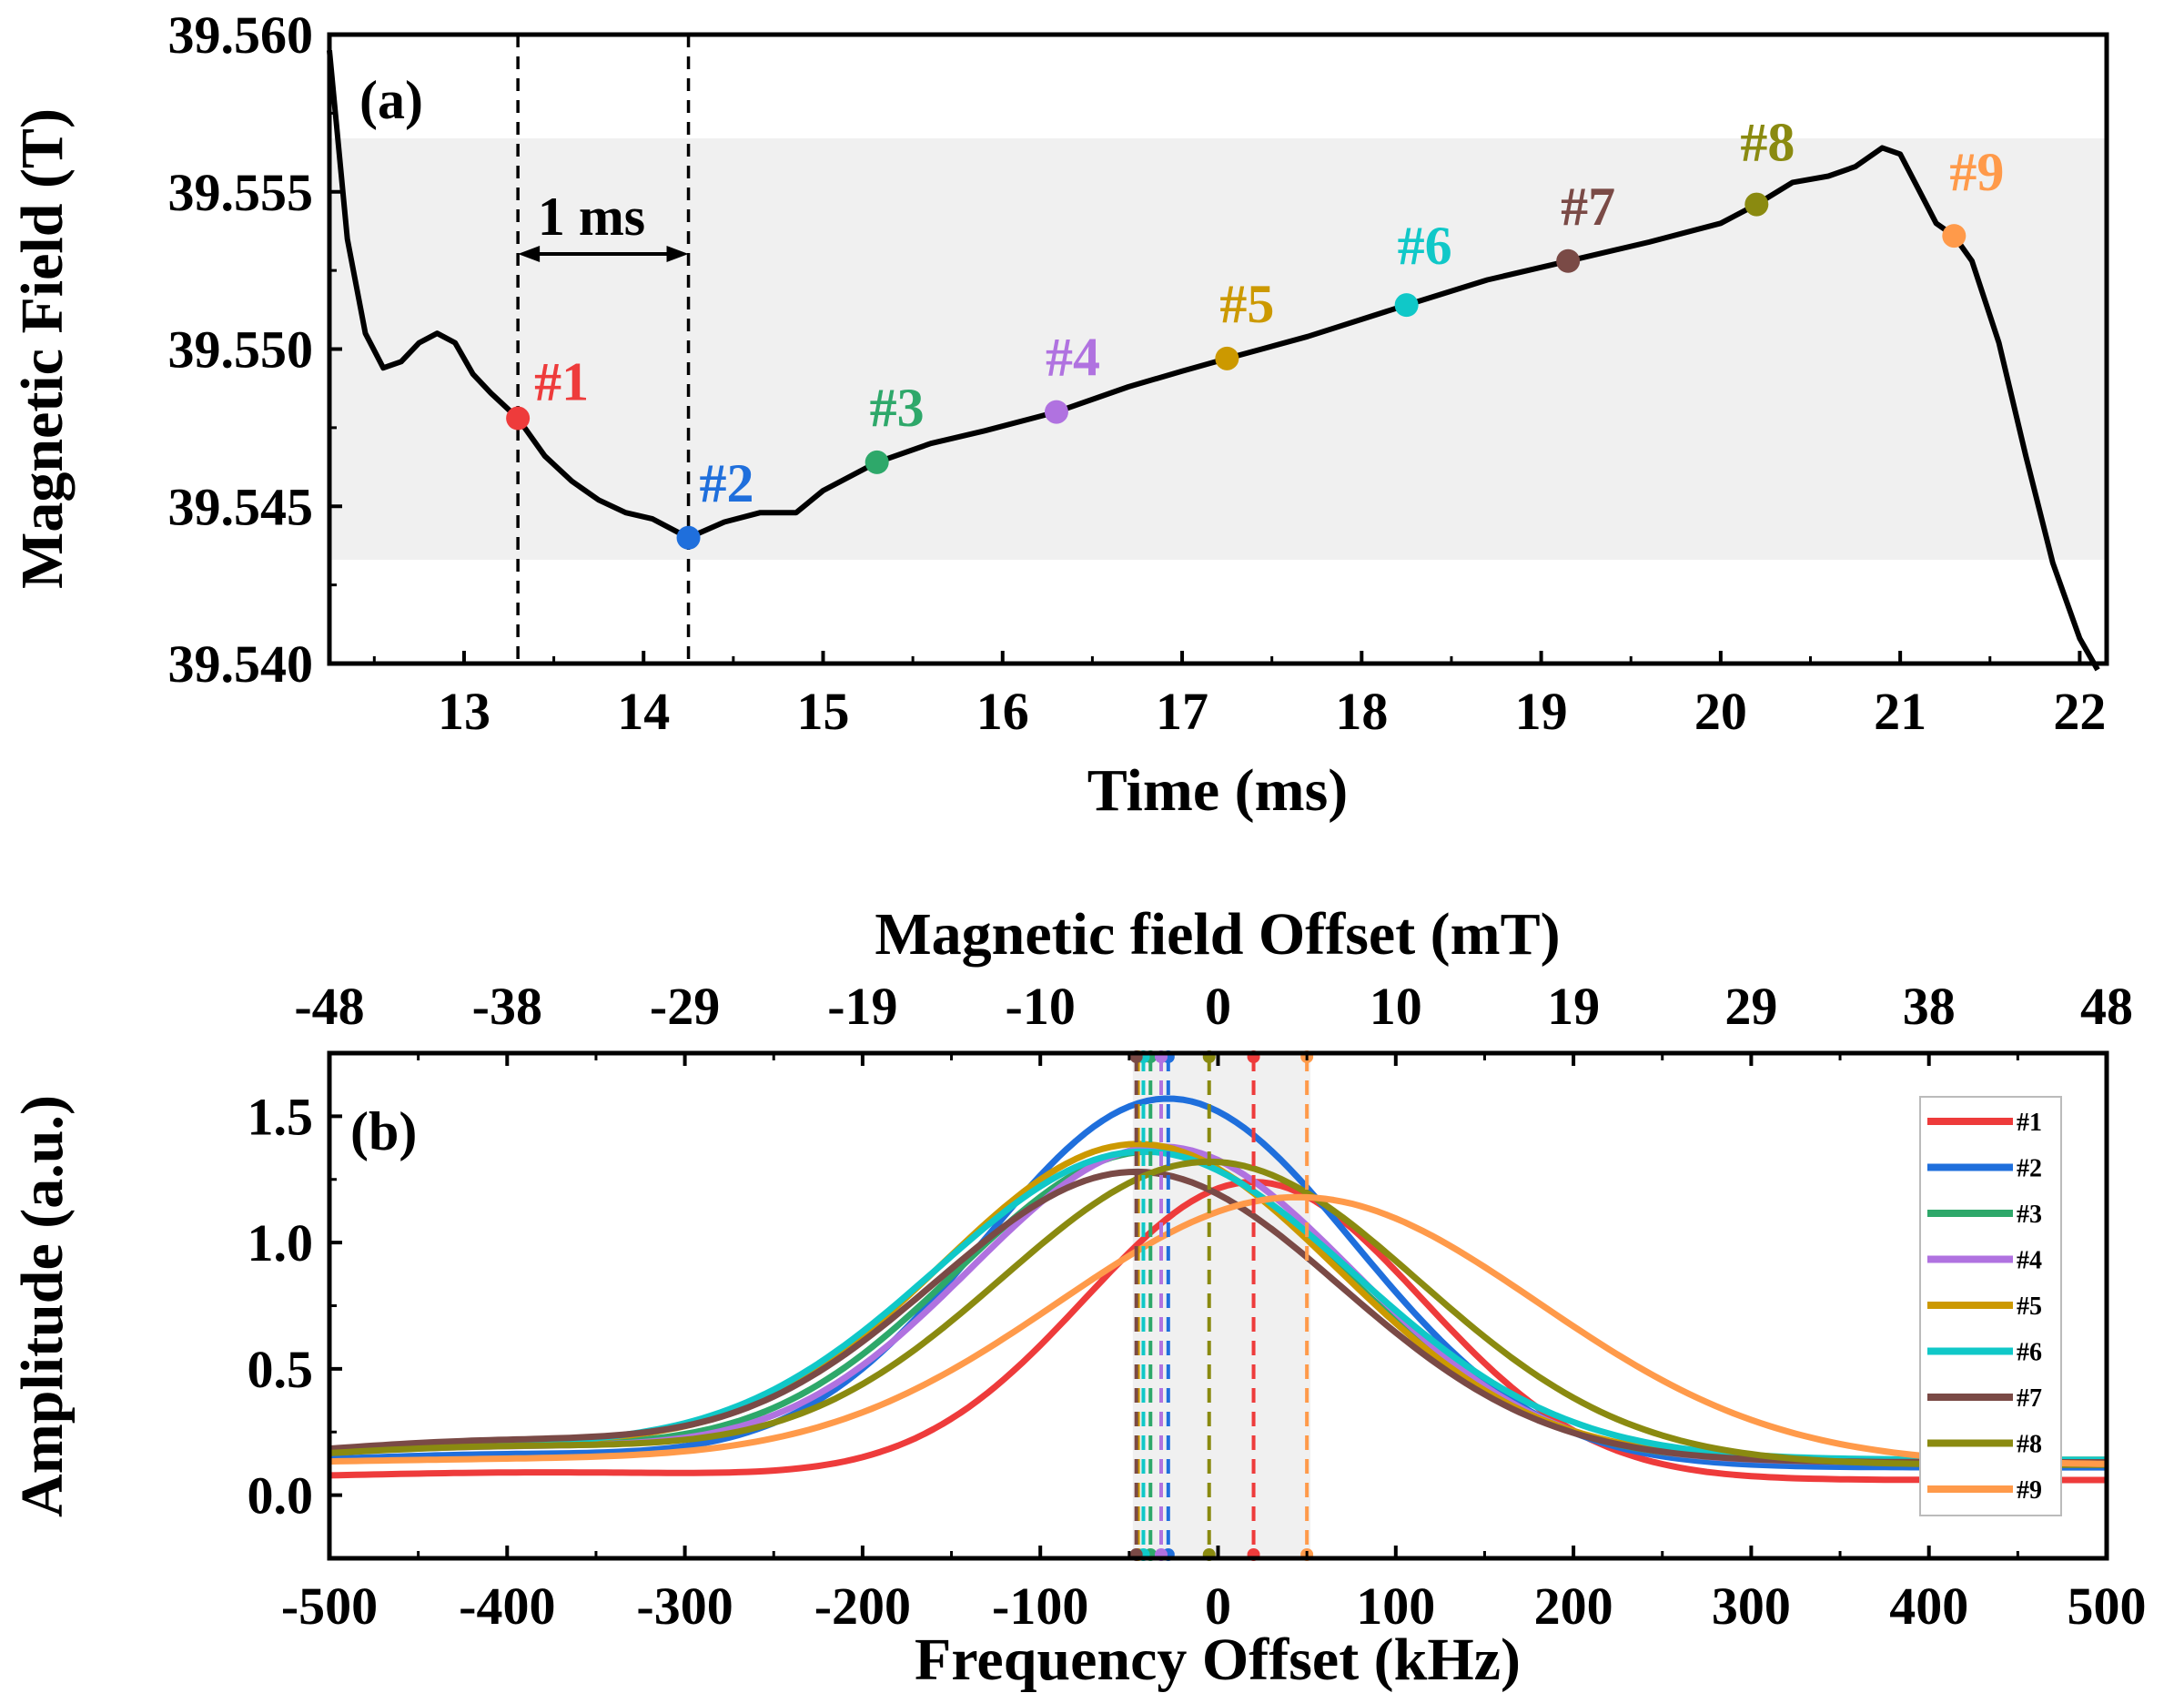  I want to click on one-ms-arrowhead-left, so click(530, 254).